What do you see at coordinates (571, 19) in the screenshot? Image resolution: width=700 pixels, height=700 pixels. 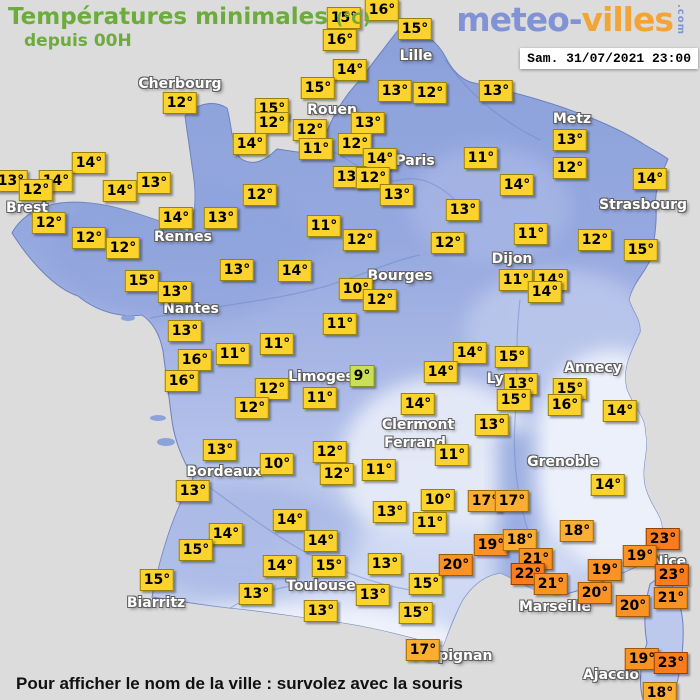 I see `meteo-villes-logo: meteo-villes .com` at bounding box center [571, 19].